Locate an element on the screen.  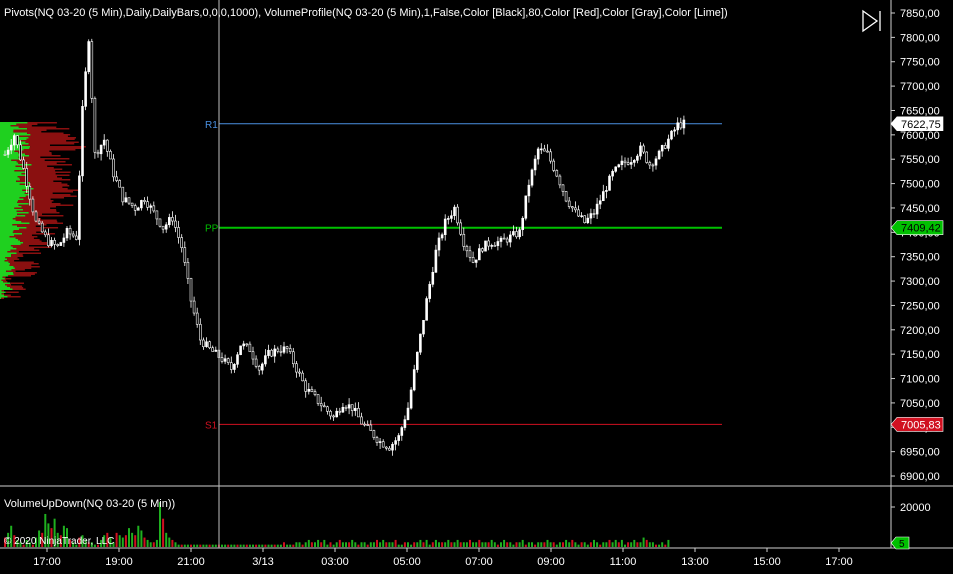
last-volume-label: 5 is located at coordinates (902, 544).